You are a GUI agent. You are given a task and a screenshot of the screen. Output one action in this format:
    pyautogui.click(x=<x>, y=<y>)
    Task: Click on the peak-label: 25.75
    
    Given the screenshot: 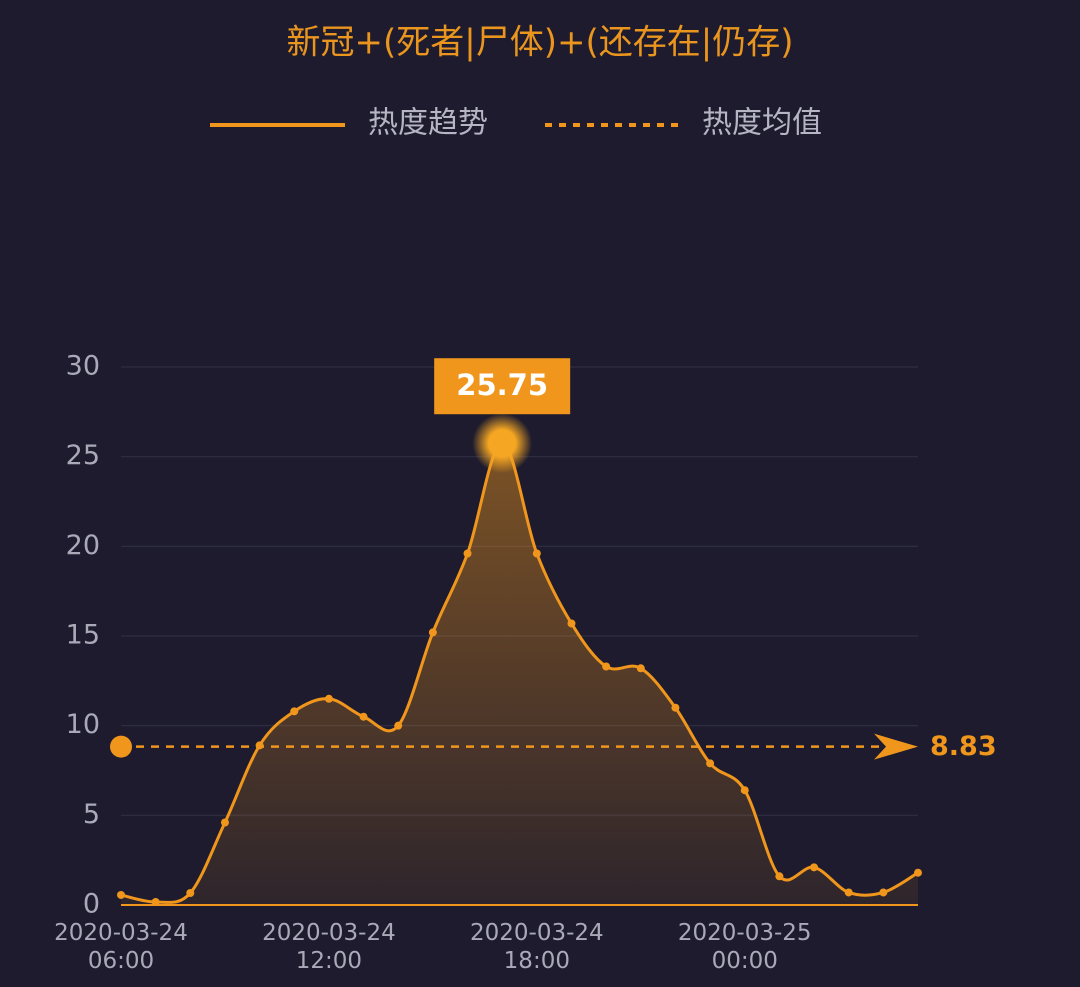 What is the action you would take?
    pyautogui.click(x=502, y=385)
    